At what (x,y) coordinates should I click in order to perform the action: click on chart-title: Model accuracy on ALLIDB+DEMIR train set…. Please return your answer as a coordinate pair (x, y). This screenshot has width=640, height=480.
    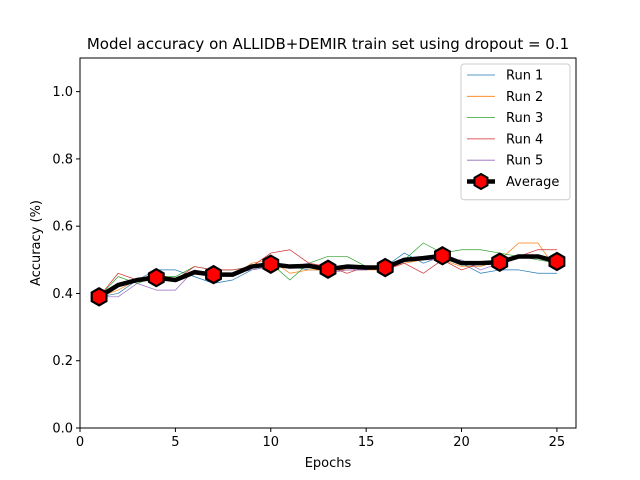
    Looking at the image, I should click on (328, 44).